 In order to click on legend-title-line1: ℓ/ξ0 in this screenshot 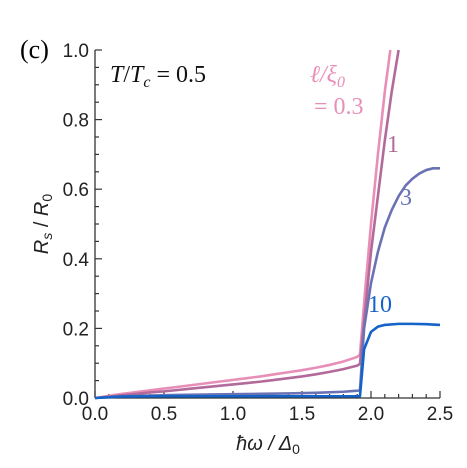, I will do `click(327, 76)`.